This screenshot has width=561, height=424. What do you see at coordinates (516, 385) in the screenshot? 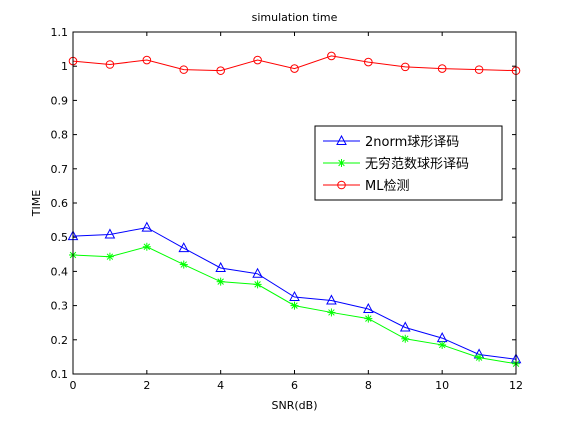
I see `x-tick-label: 12` at bounding box center [516, 385].